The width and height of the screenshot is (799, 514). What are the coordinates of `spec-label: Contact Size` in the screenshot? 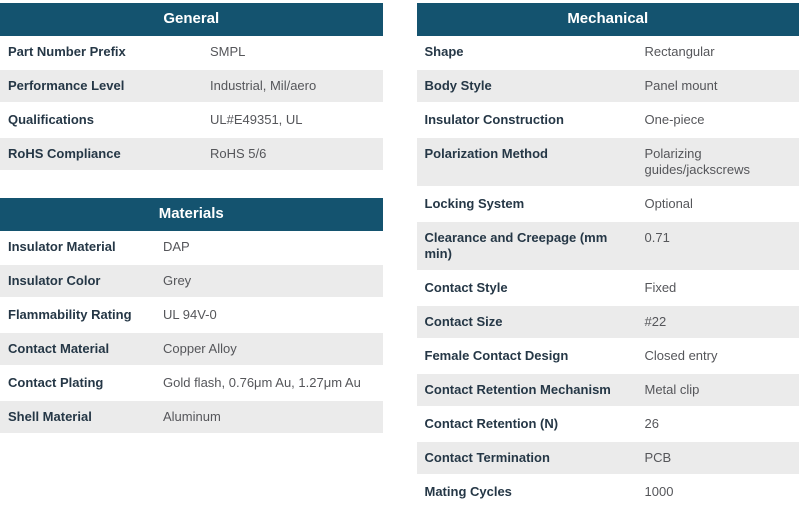 It's located at (526, 322).